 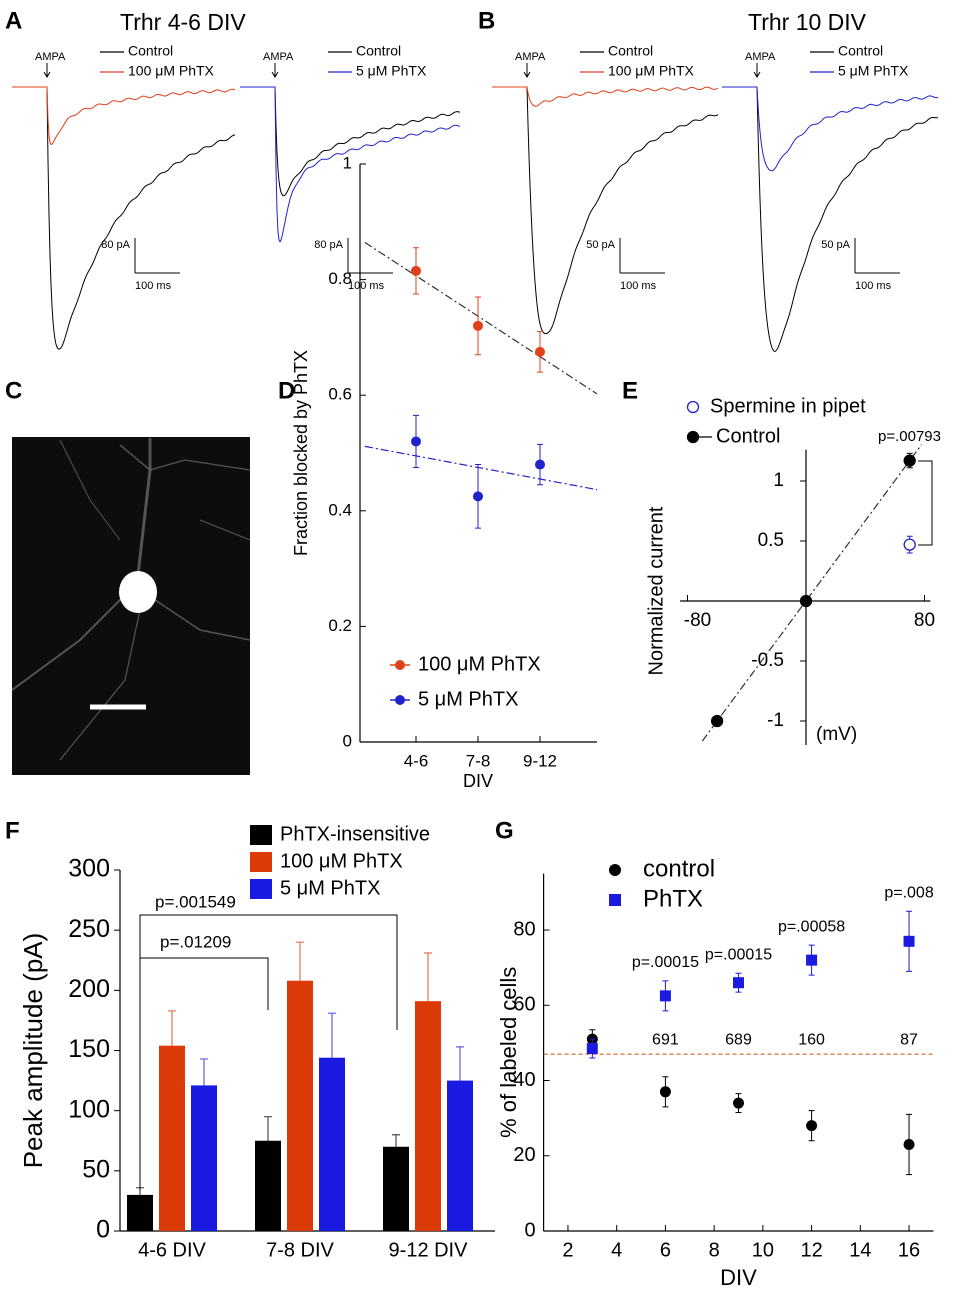 I want to click on scale-label-x: 100 ms, so click(x=366, y=286).